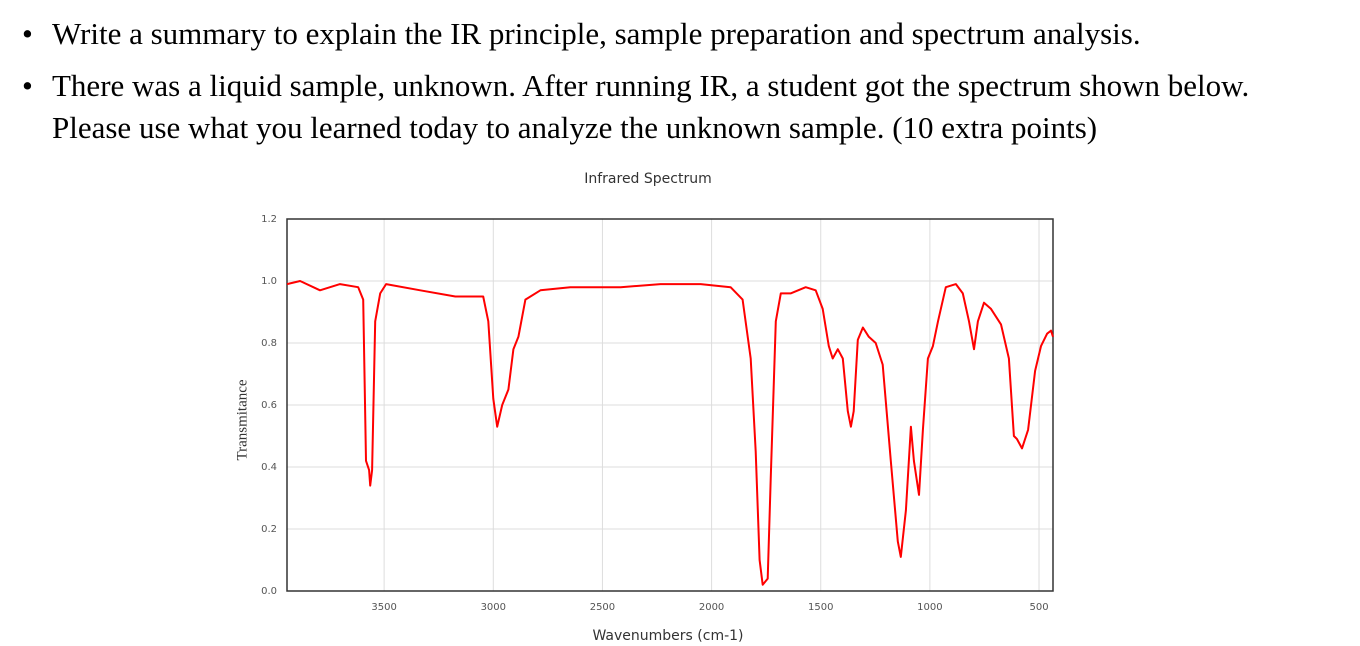 The height and width of the screenshot is (646, 1360). I want to click on y-tick-label: 1.2, so click(269, 219).